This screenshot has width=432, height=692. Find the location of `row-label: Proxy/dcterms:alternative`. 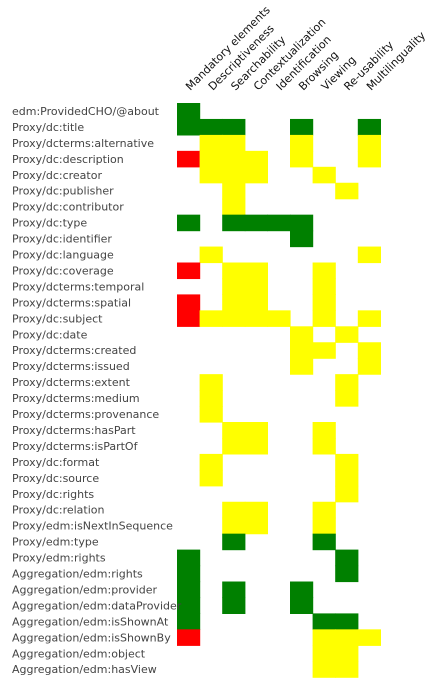

row-label: Proxy/dcterms:alternative is located at coordinates (83, 143).